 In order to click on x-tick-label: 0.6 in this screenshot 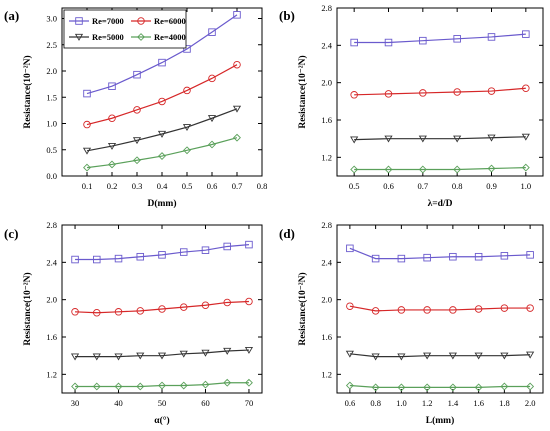, I will do `click(350, 403)`.